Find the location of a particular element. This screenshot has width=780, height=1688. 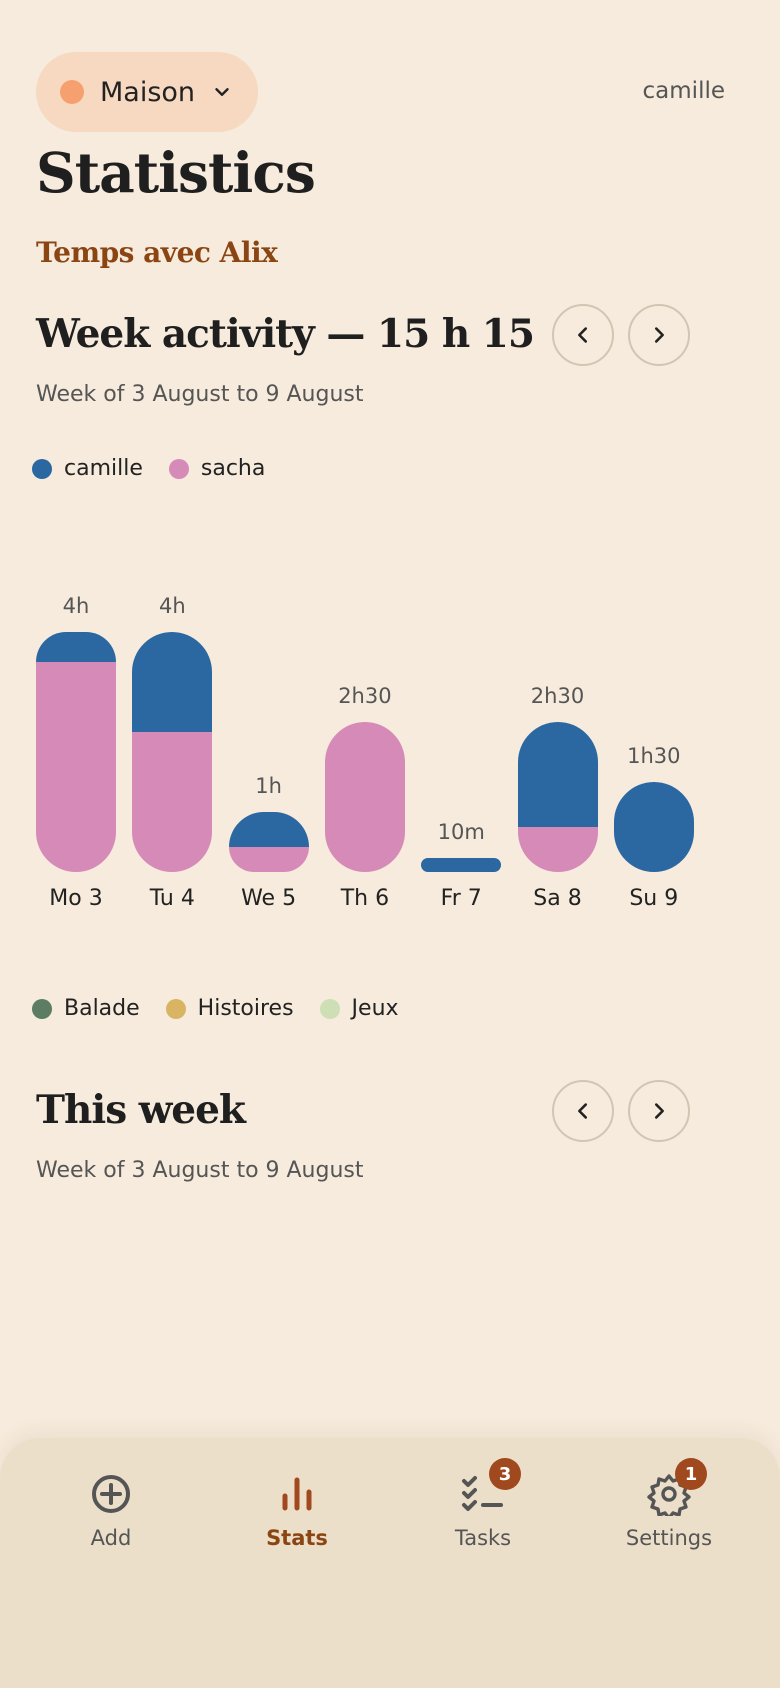

legend-item-sacha: sacha is located at coordinates (217, 468).